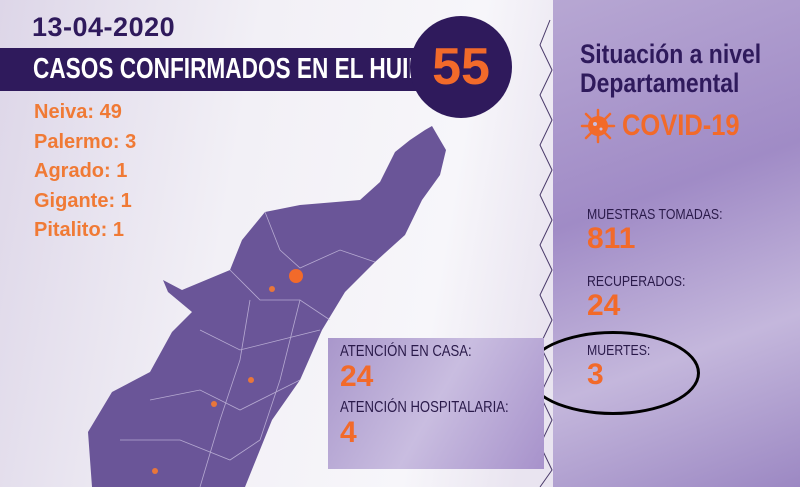  What do you see at coordinates (655, 214) in the screenshot?
I see `muestras-label: MUESTRAS TOMADAS:` at bounding box center [655, 214].